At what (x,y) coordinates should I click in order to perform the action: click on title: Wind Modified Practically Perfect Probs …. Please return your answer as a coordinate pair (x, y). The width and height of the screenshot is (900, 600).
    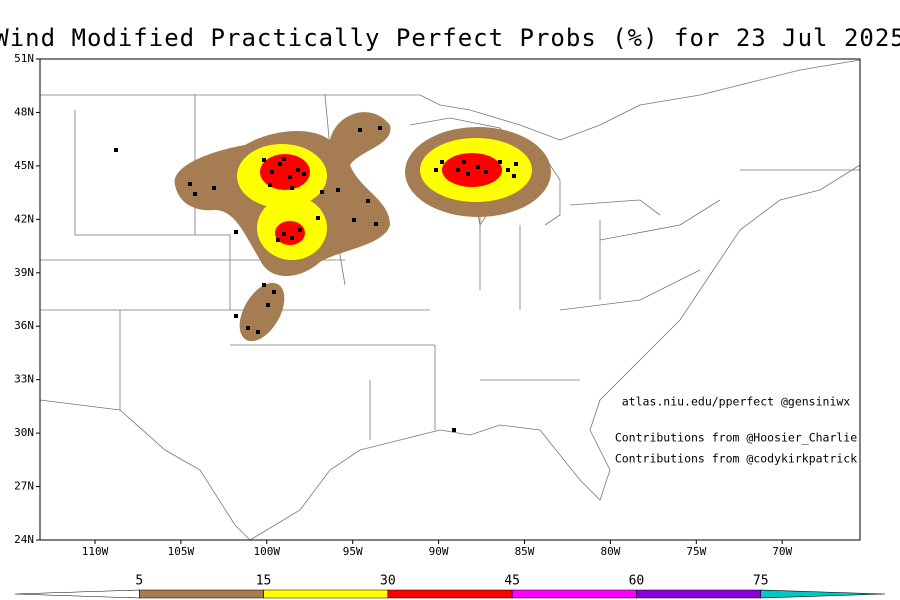
    Looking at the image, I should click on (450, 38).